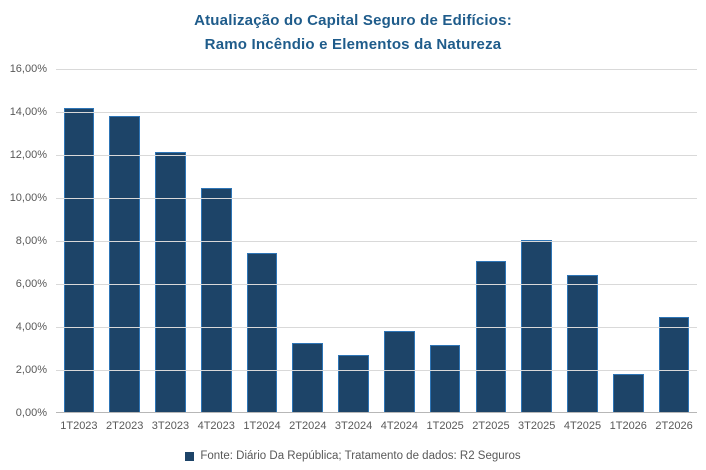 The width and height of the screenshot is (706, 470). I want to click on x-tick-label: 1T2023, so click(79, 426).